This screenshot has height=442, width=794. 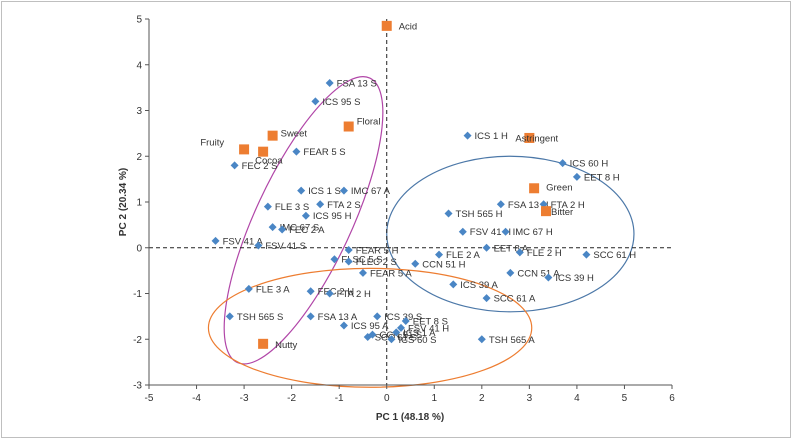 What do you see at coordinates (614, 255) in the screenshot?
I see `point-label: SCC 61 H` at bounding box center [614, 255].